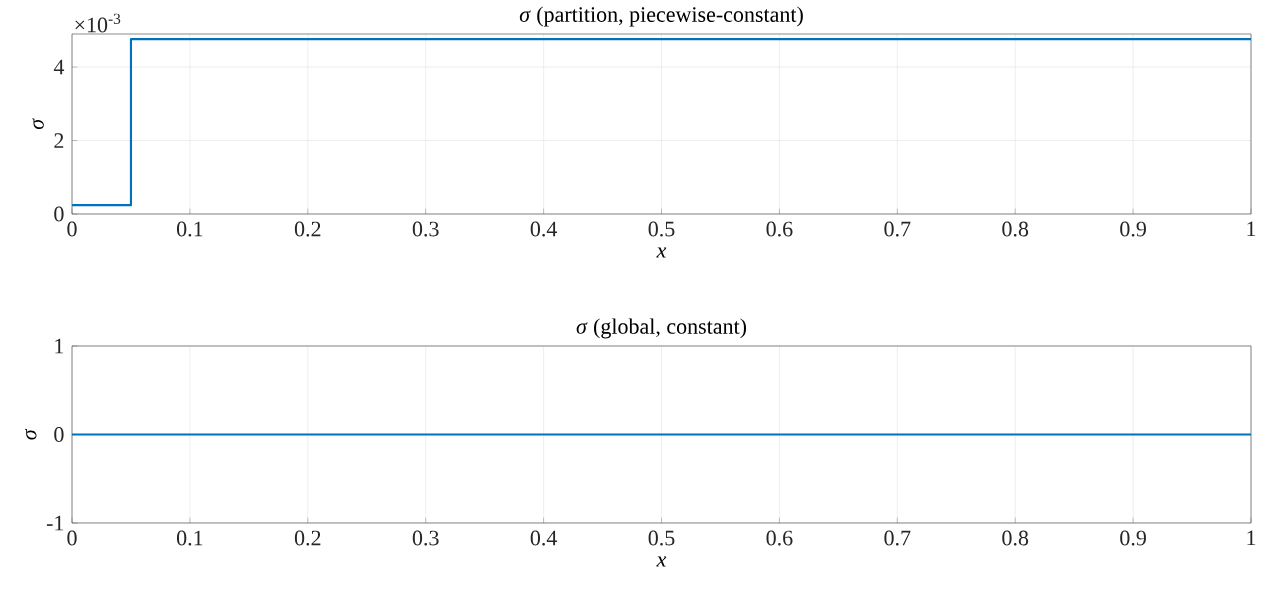 This screenshot has height=606, width=1271. I want to click on chart-title: σ (global, constant), so click(661, 328).